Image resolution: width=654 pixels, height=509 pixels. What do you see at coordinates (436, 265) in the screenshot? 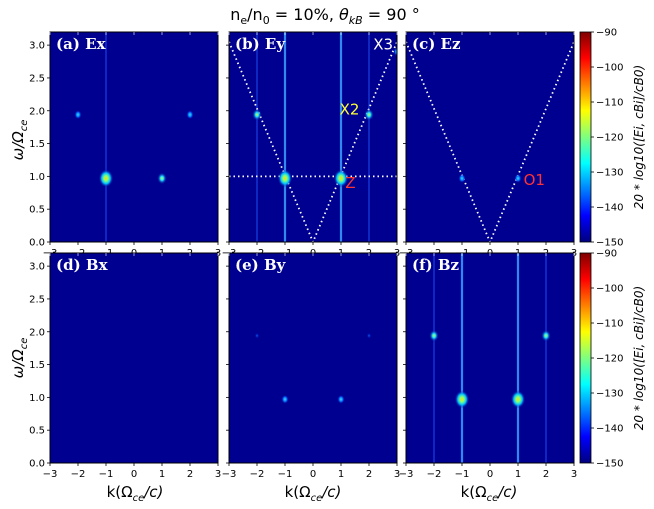
I see `panel-label: (f) Bz` at bounding box center [436, 265].